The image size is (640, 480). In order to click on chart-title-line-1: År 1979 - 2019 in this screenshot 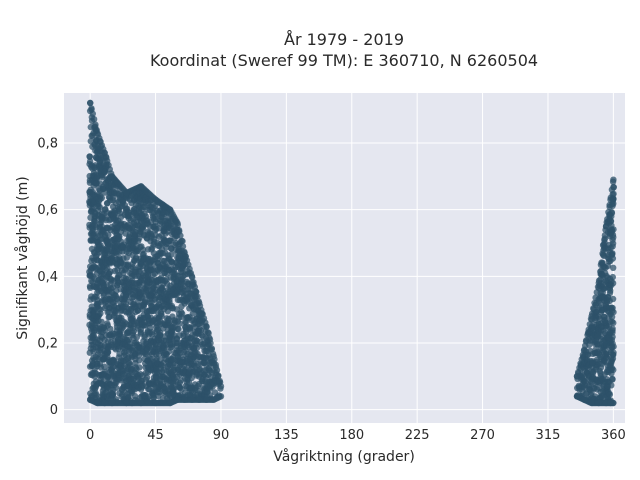, I will do `click(344, 39)`.